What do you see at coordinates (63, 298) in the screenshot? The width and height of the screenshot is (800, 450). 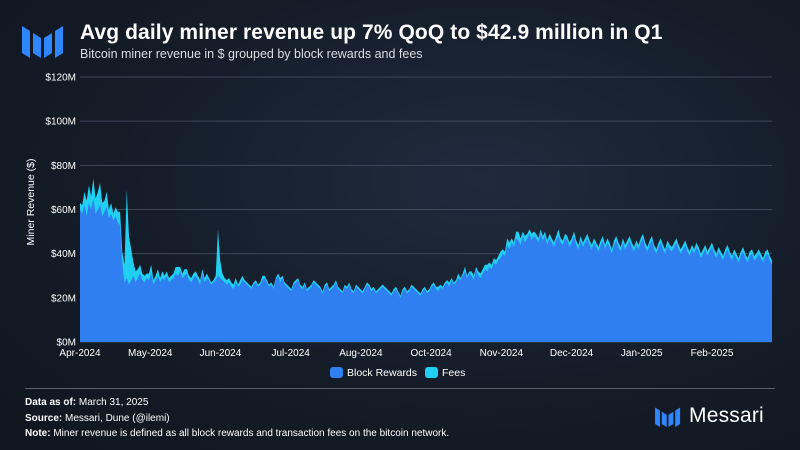 I see `y-tick-label: $20M` at bounding box center [63, 298].